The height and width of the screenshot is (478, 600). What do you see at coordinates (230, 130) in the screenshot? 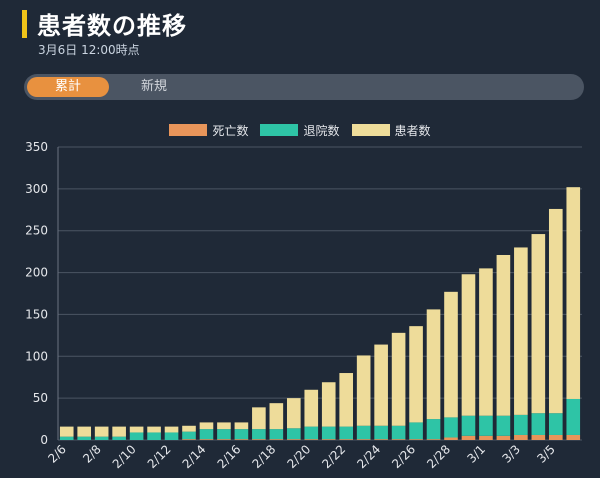
I see `legend-label-deaths: 死亡数` at bounding box center [230, 130].